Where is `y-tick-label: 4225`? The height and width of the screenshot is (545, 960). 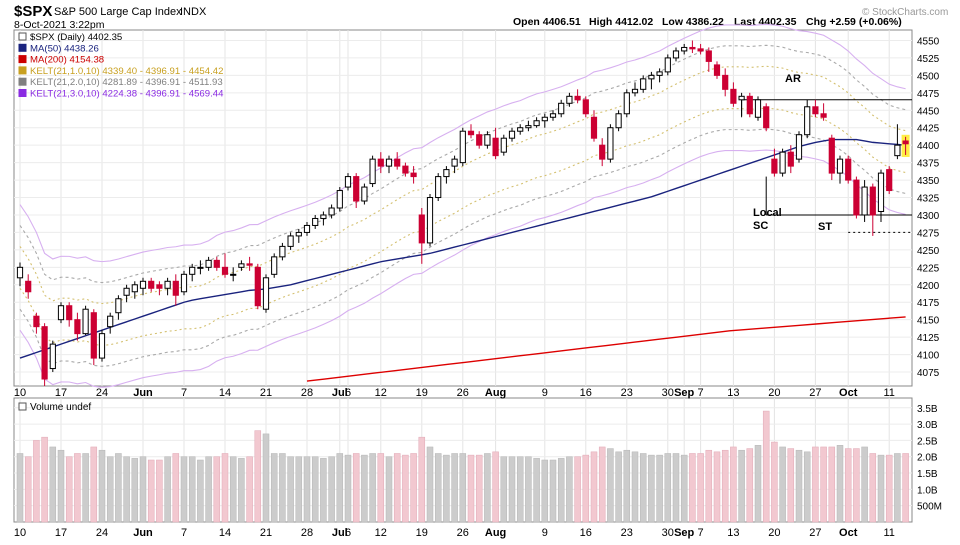 y-tick-label: 4225 is located at coordinates (928, 268).